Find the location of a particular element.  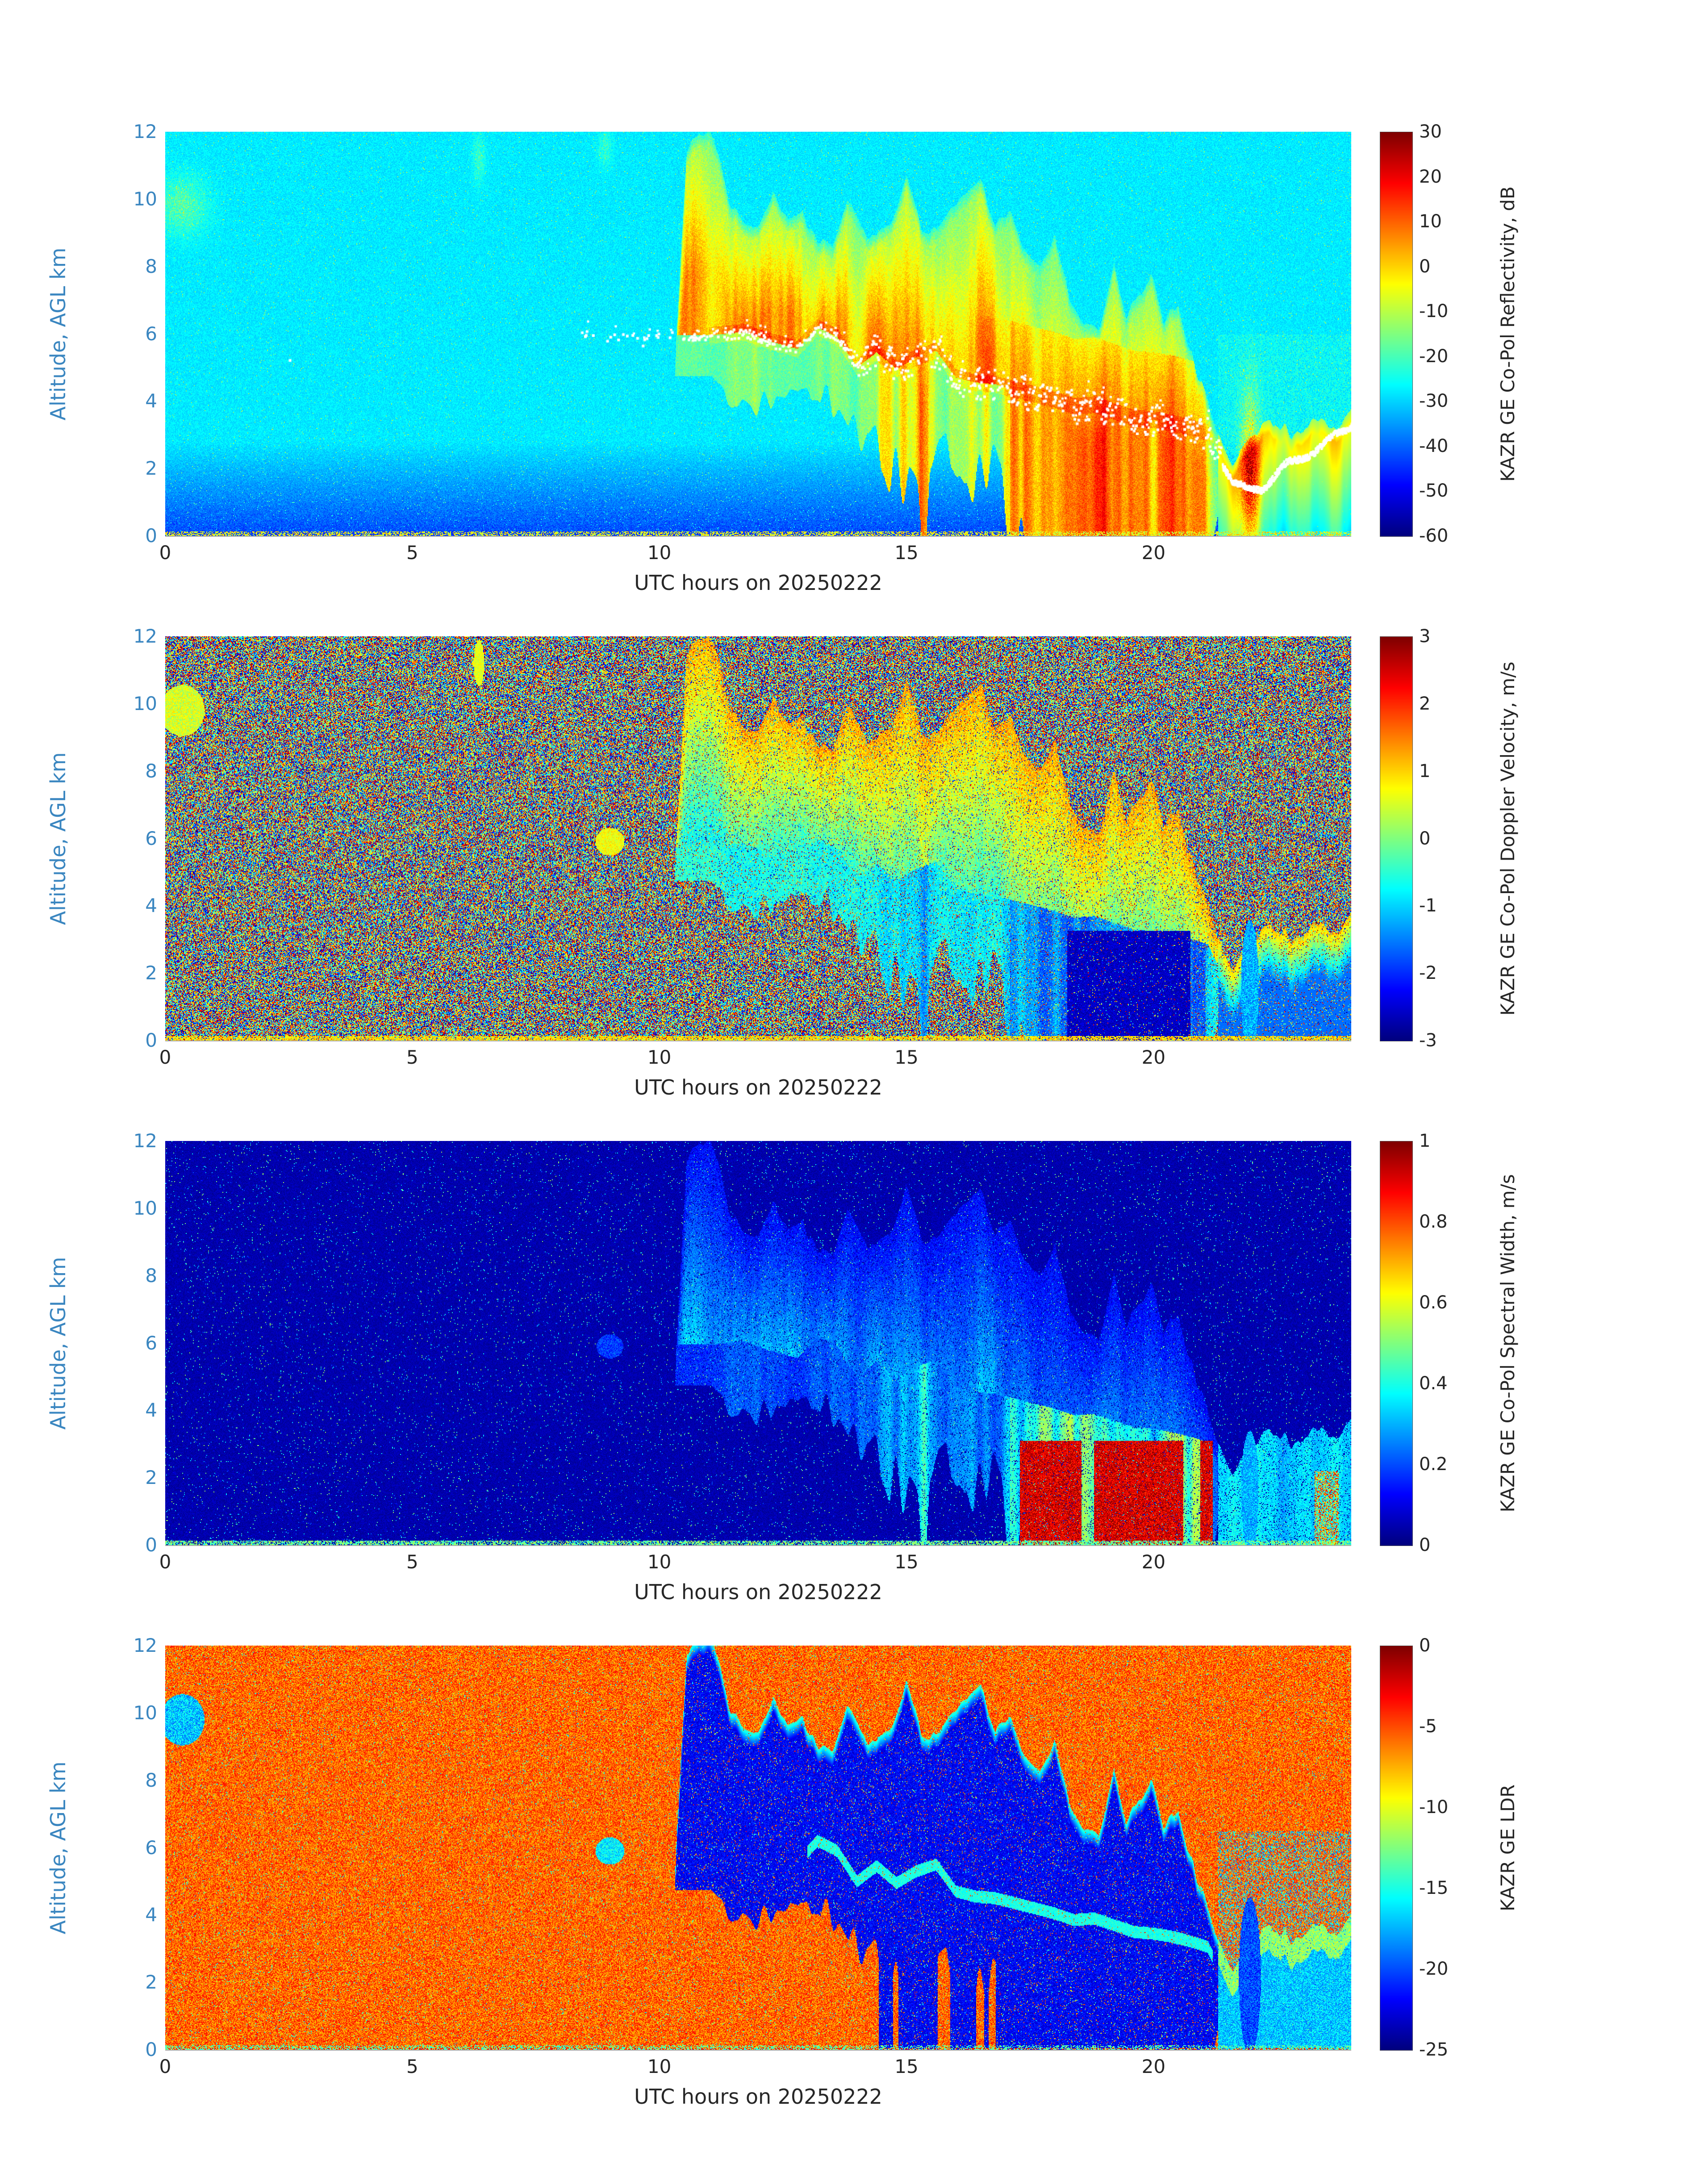

colorbar-tick-label: 0.6 is located at coordinates (1433, 1302).